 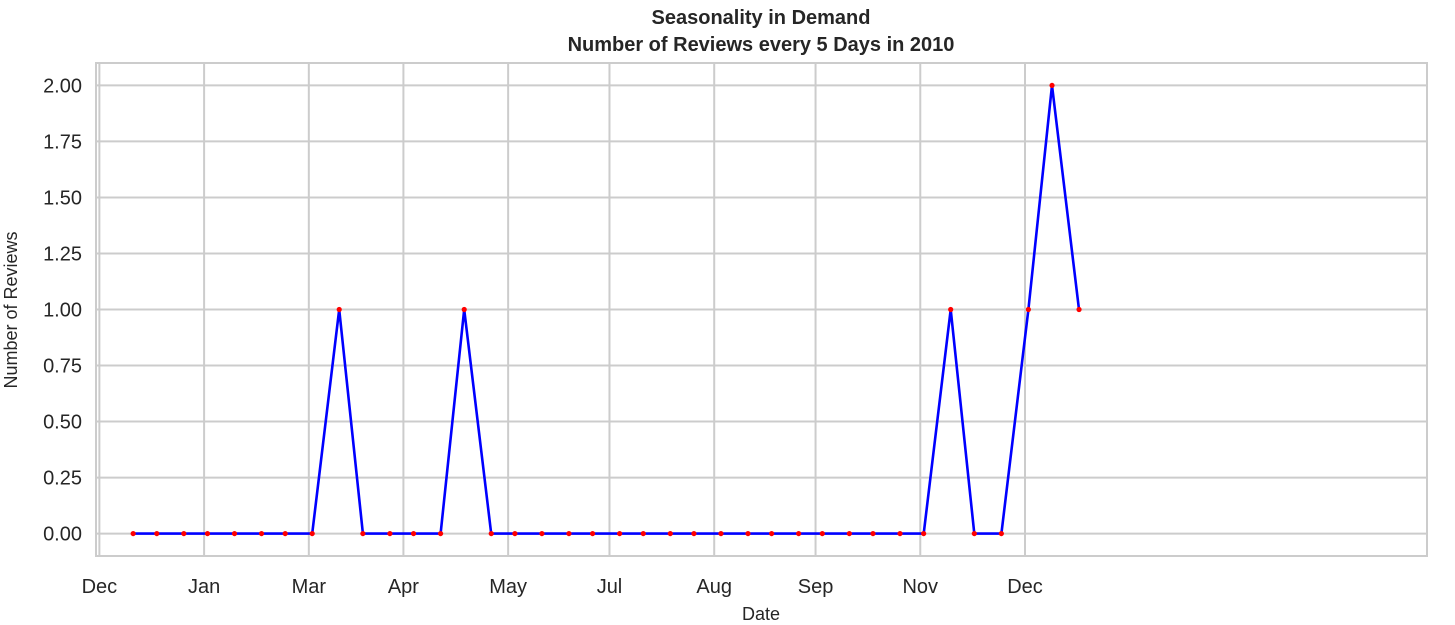 I want to click on x-tick-label: Jul, so click(x=610, y=587).